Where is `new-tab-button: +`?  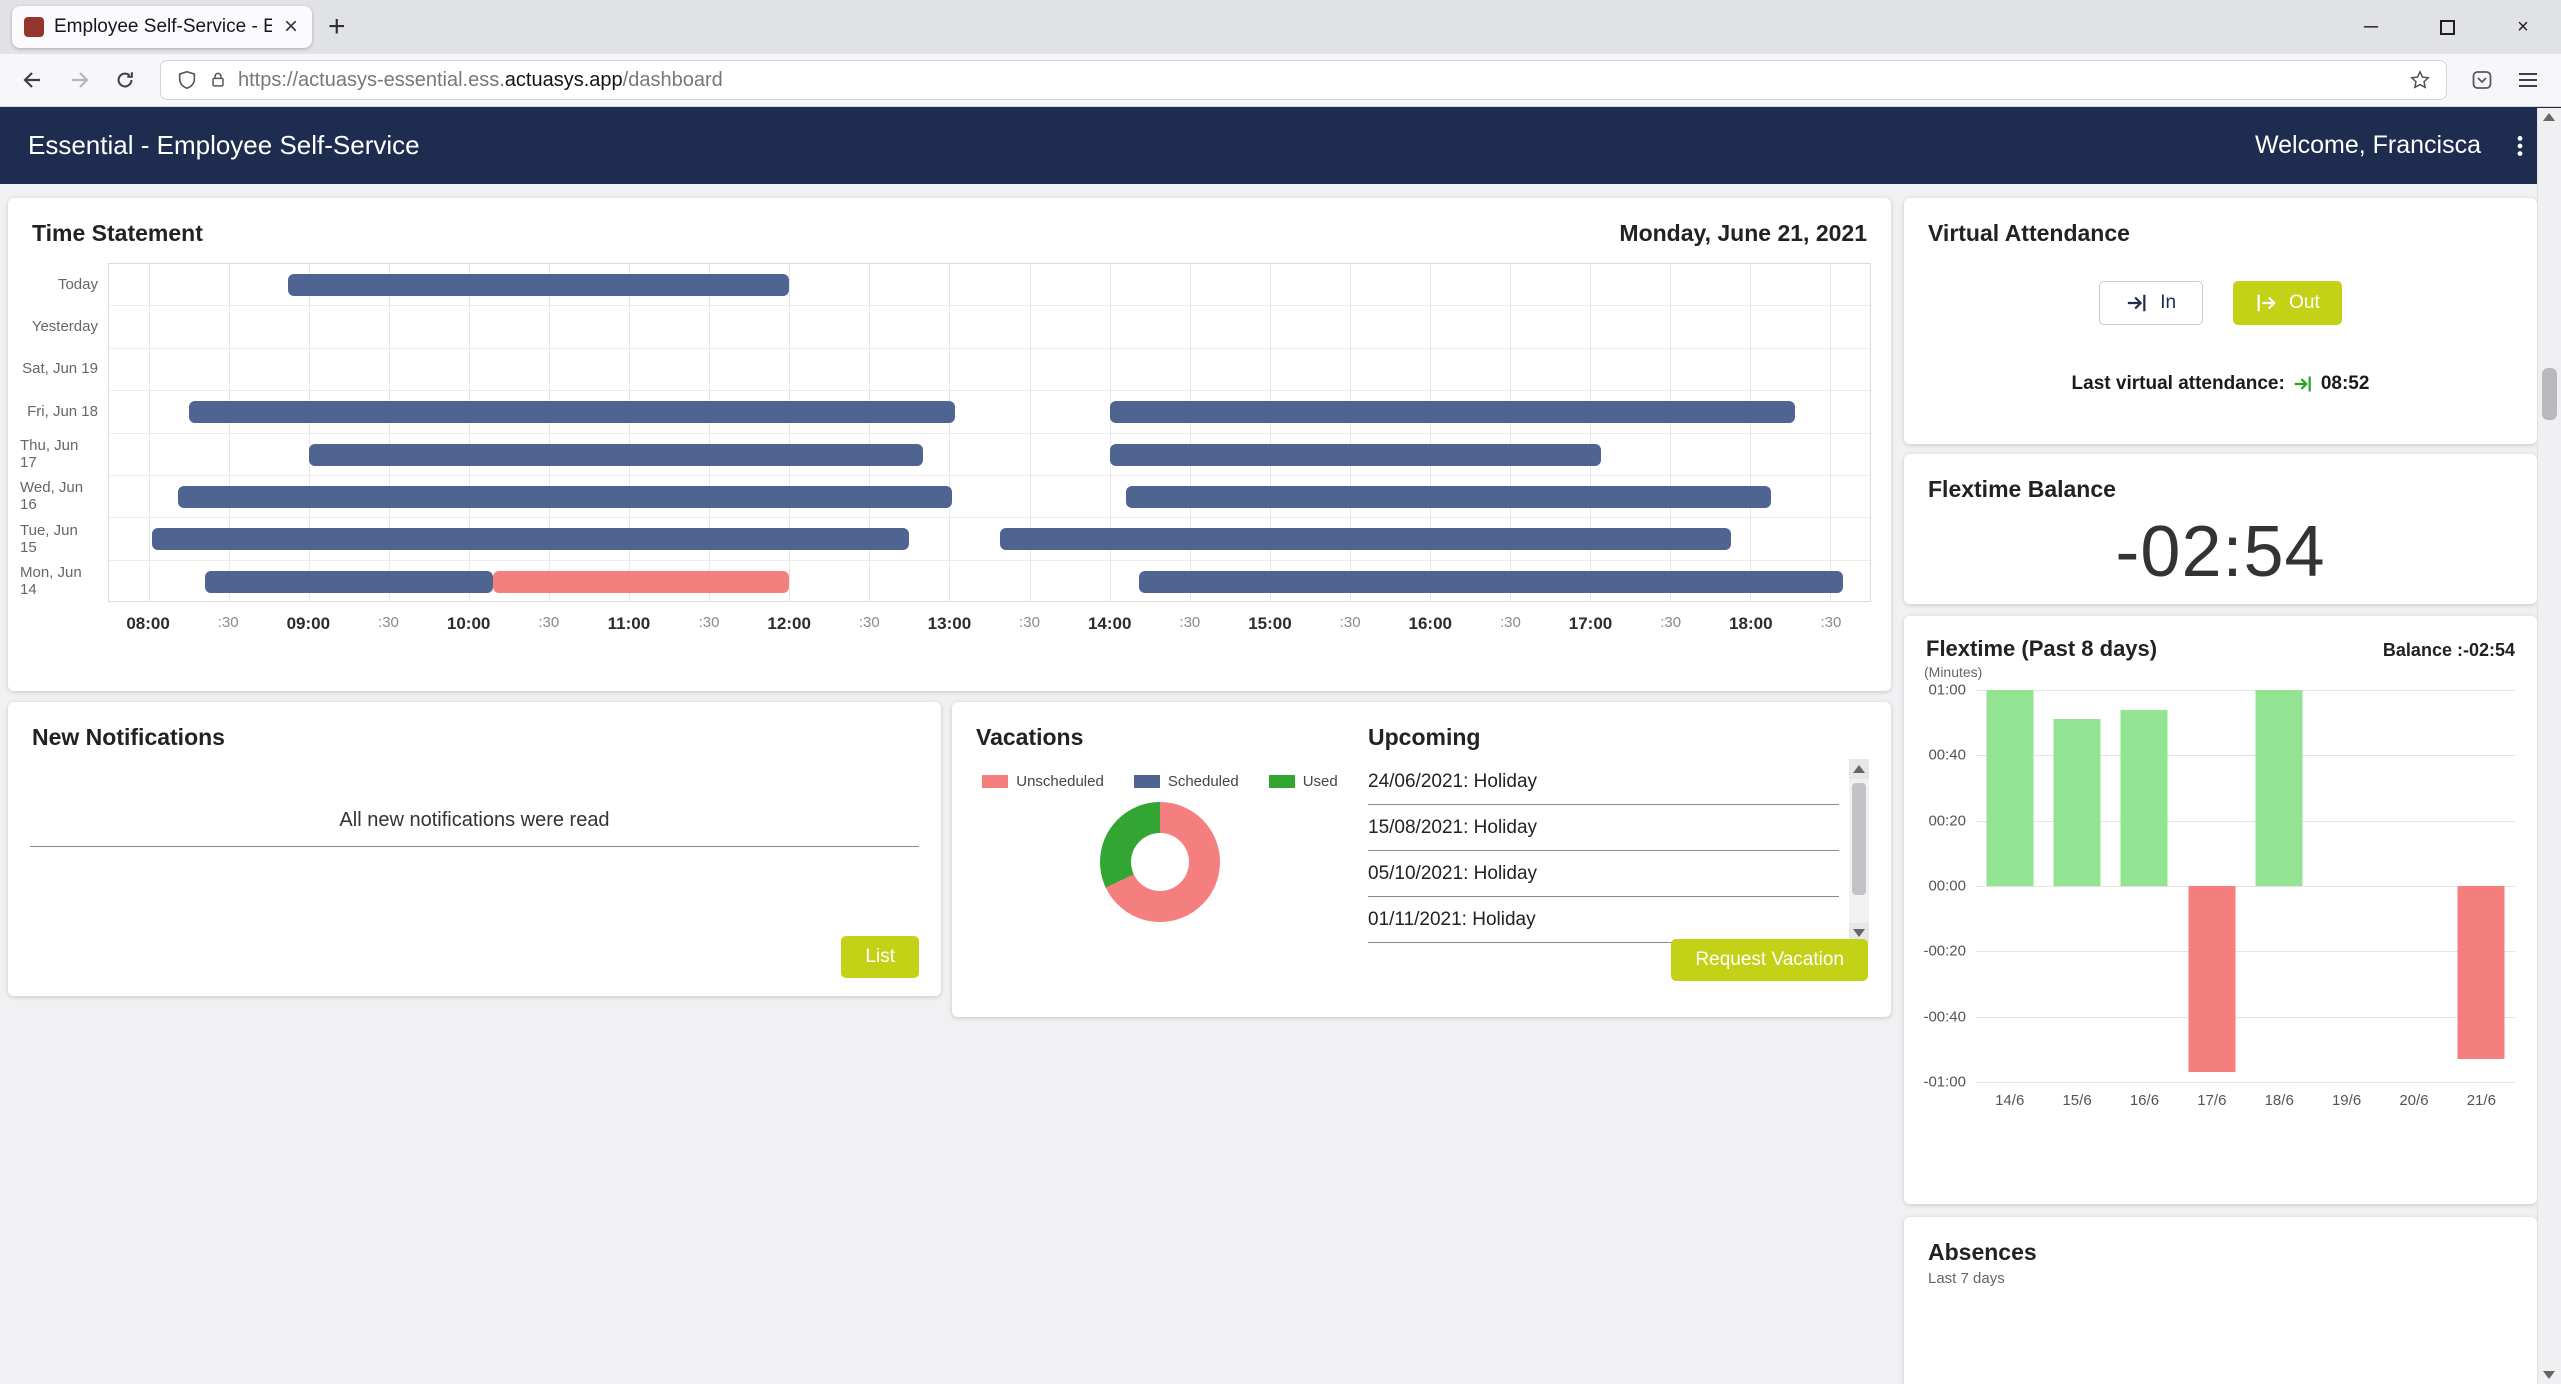
new-tab-button: + is located at coordinates (337, 26).